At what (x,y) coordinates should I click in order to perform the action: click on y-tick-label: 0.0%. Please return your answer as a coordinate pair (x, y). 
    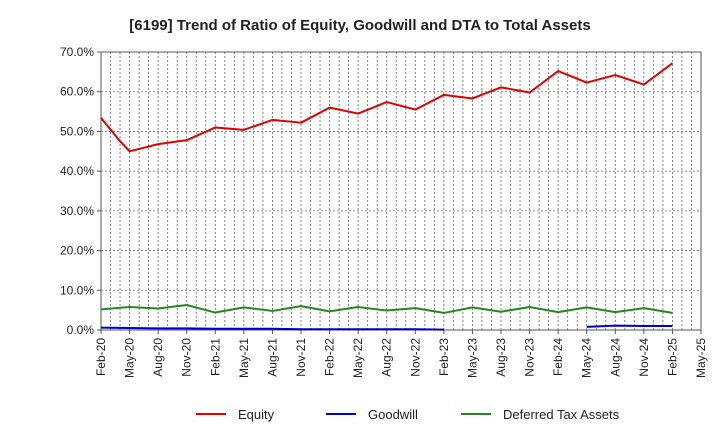
    Looking at the image, I should click on (81, 330).